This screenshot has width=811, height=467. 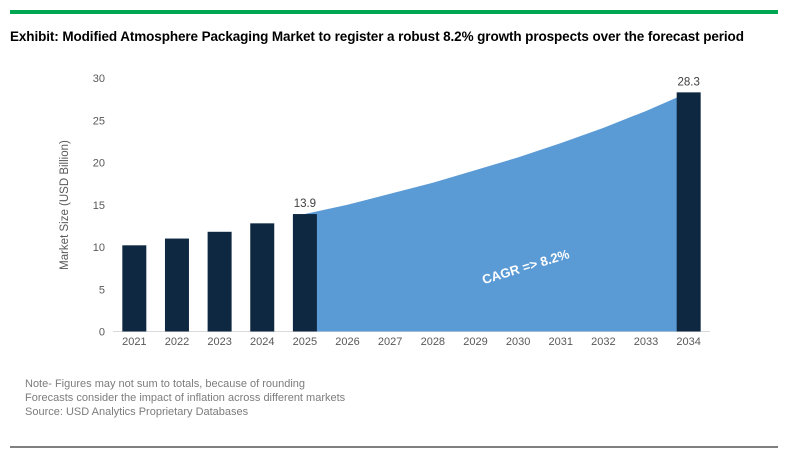 What do you see at coordinates (518, 342) in the screenshot?
I see `x-tick-label: 2030` at bounding box center [518, 342].